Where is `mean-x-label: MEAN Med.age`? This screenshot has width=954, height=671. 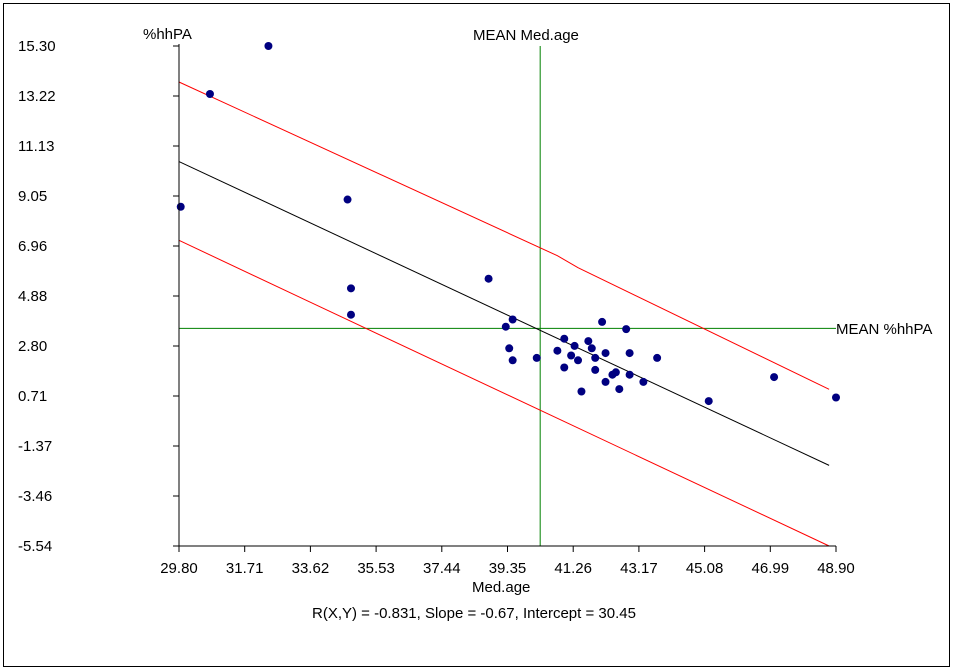
mean-x-label: MEAN Med.age is located at coordinates (526, 35).